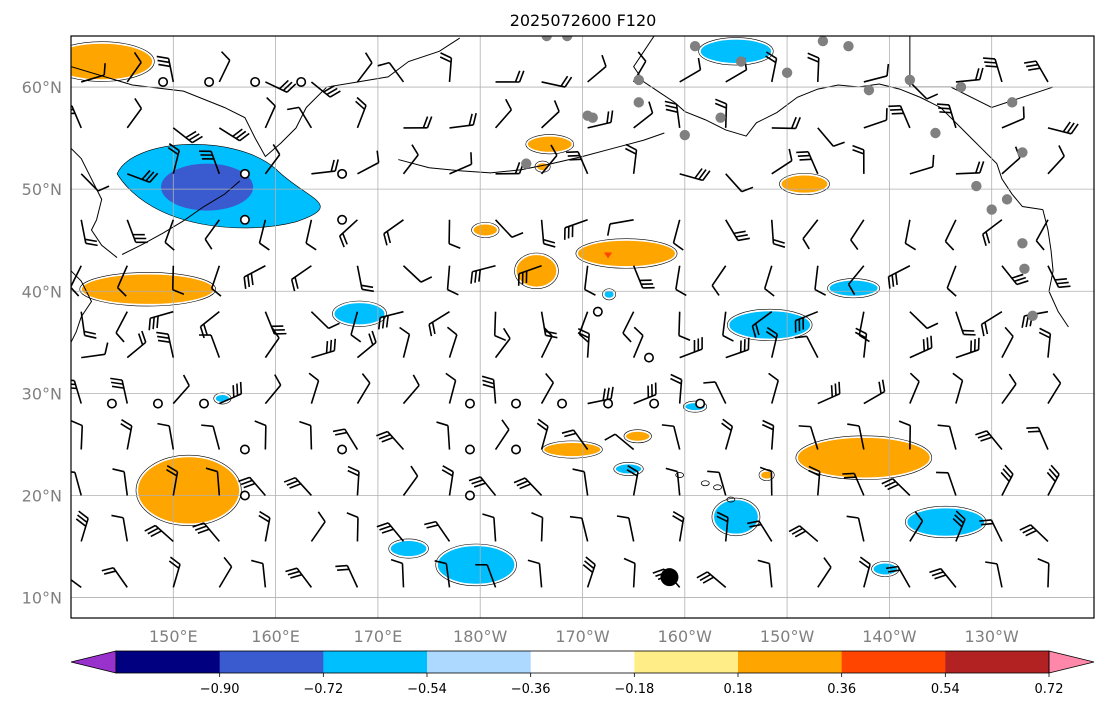 The width and height of the screenshot is (1105, 712). Describe the element at coordinates (173, 636) in the screenshot. I see `lon-tick-label: 150°E` at that location.